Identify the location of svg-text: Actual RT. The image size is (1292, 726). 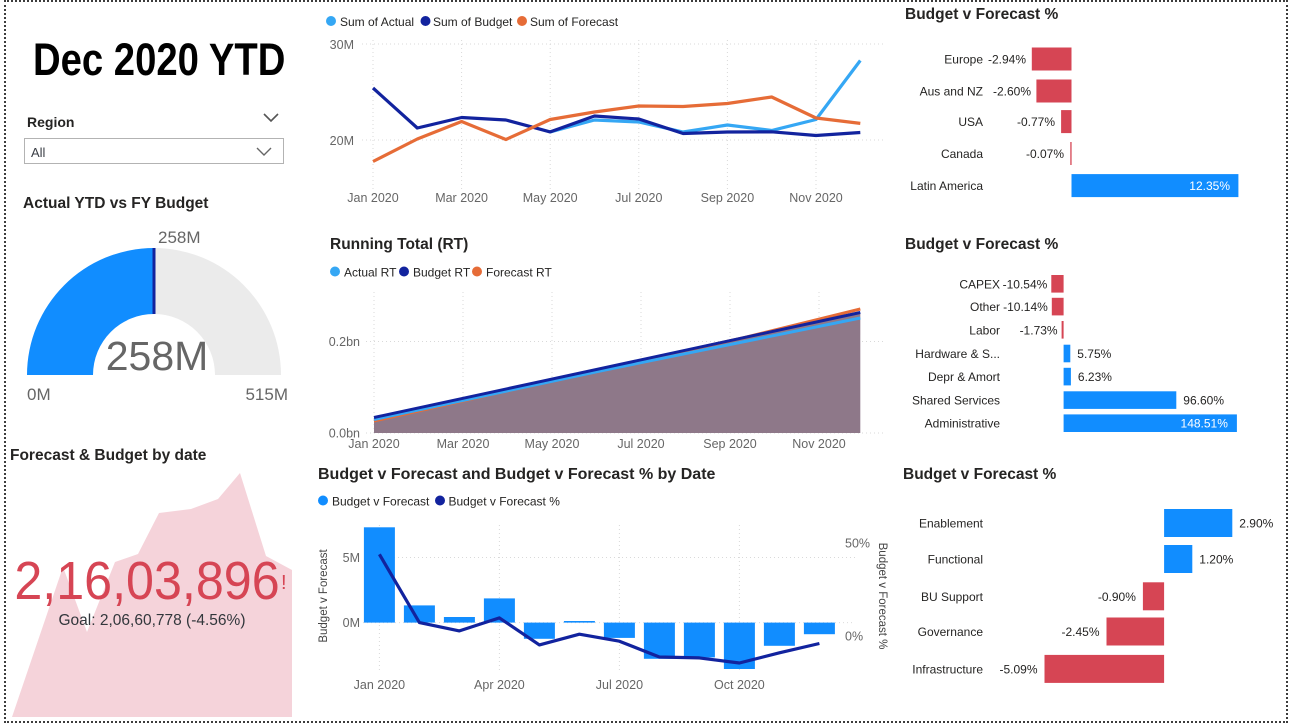
(370, 273).